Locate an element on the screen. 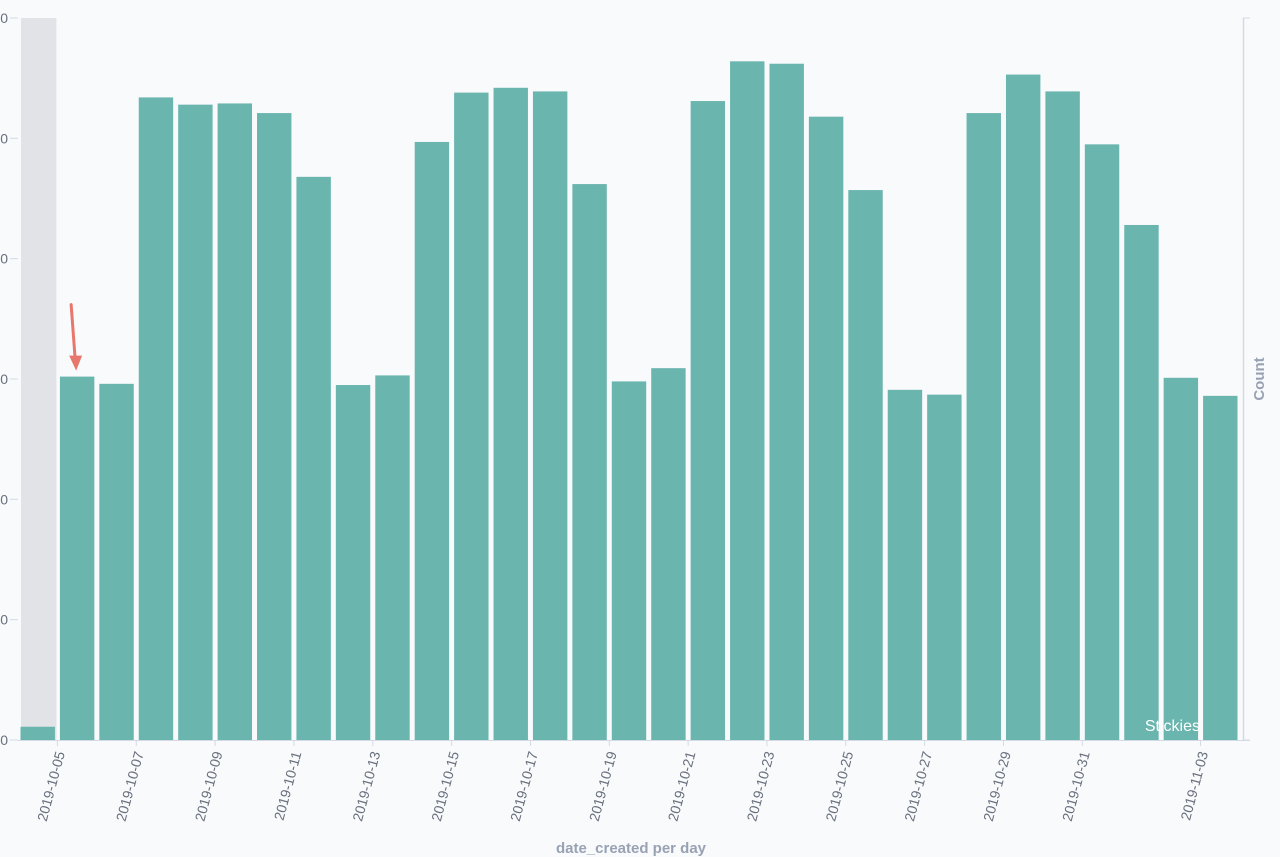 Image resolution: width=1280 pixels, height=857 pixels. x-tick-label: 2019-10-25 is located at coordinates (839, 786).